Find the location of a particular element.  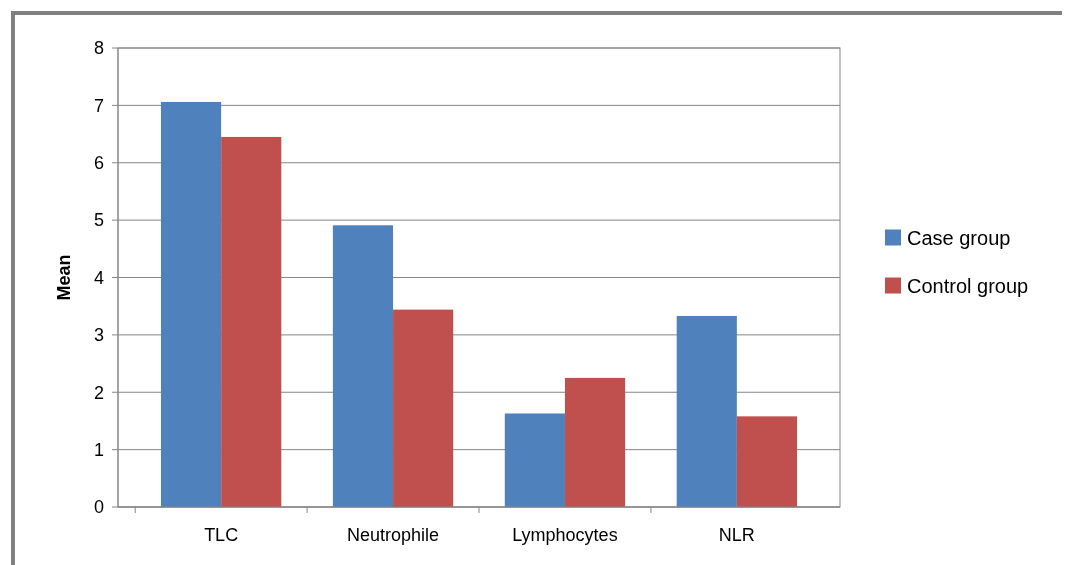

y-tick-label: 6 is located at coordinates (98, 163).